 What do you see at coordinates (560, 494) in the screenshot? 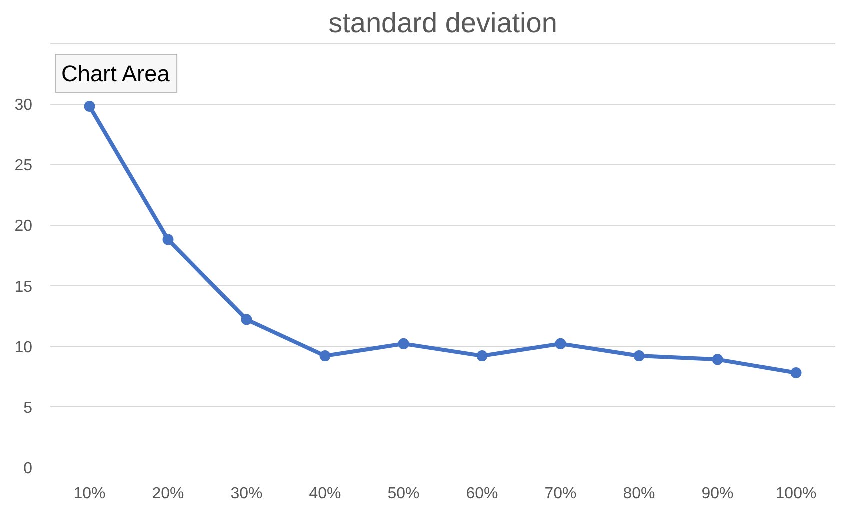
I see `x-tick-label: 70%` at bounding box center [560, 494].